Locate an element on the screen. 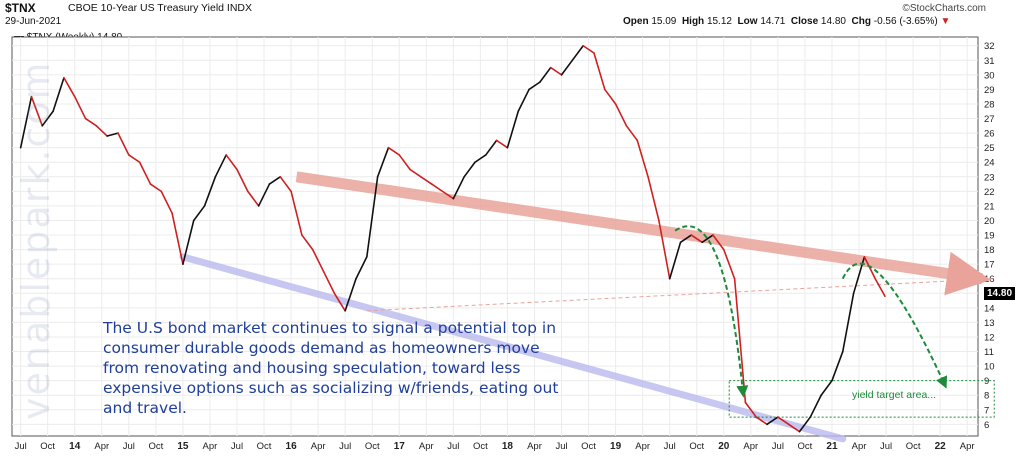 The image size is (1024, 459). close-value: 14.80 is located at coordinates (833, 21).